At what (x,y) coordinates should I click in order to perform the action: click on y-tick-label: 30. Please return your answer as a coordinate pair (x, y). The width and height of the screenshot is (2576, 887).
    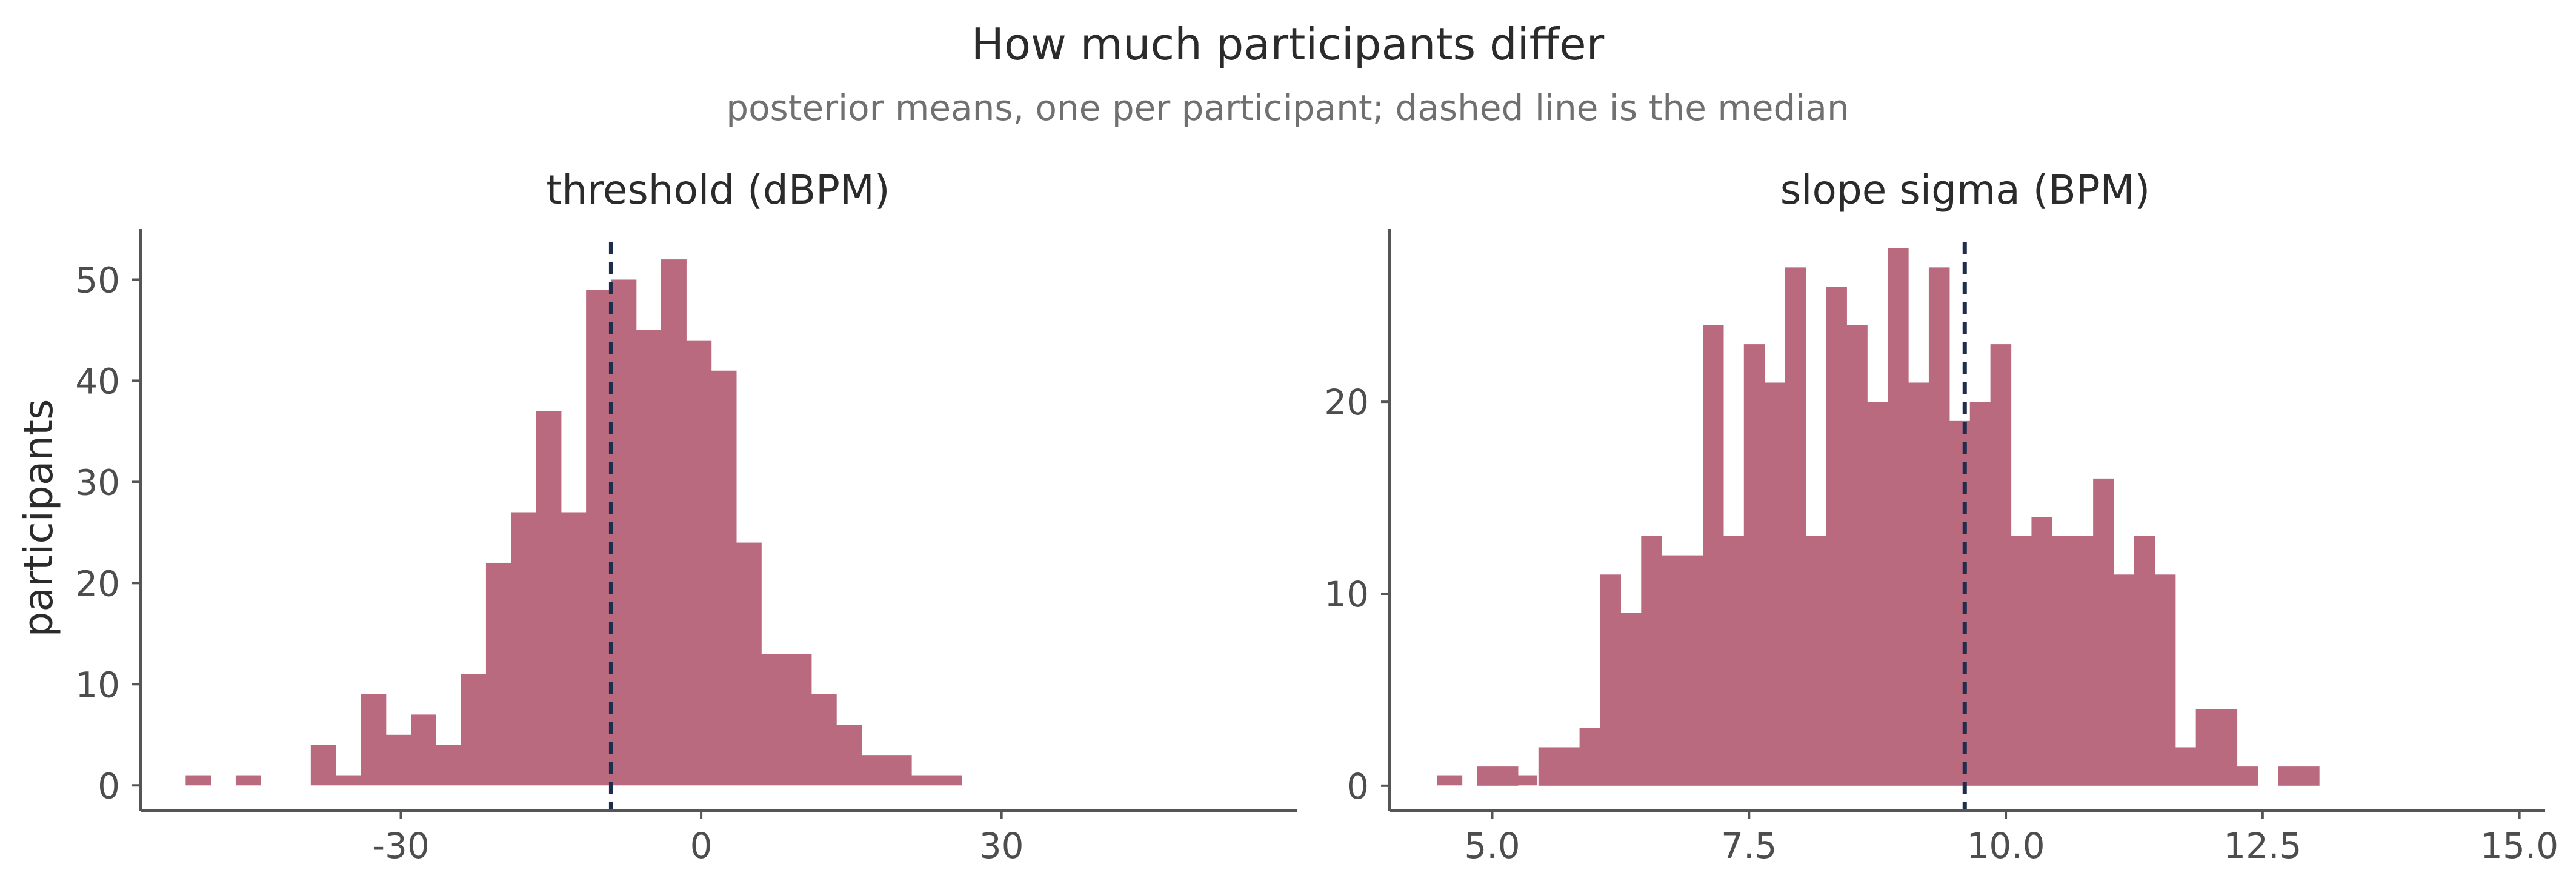
    Looking at the image, I should click on (97, 482).